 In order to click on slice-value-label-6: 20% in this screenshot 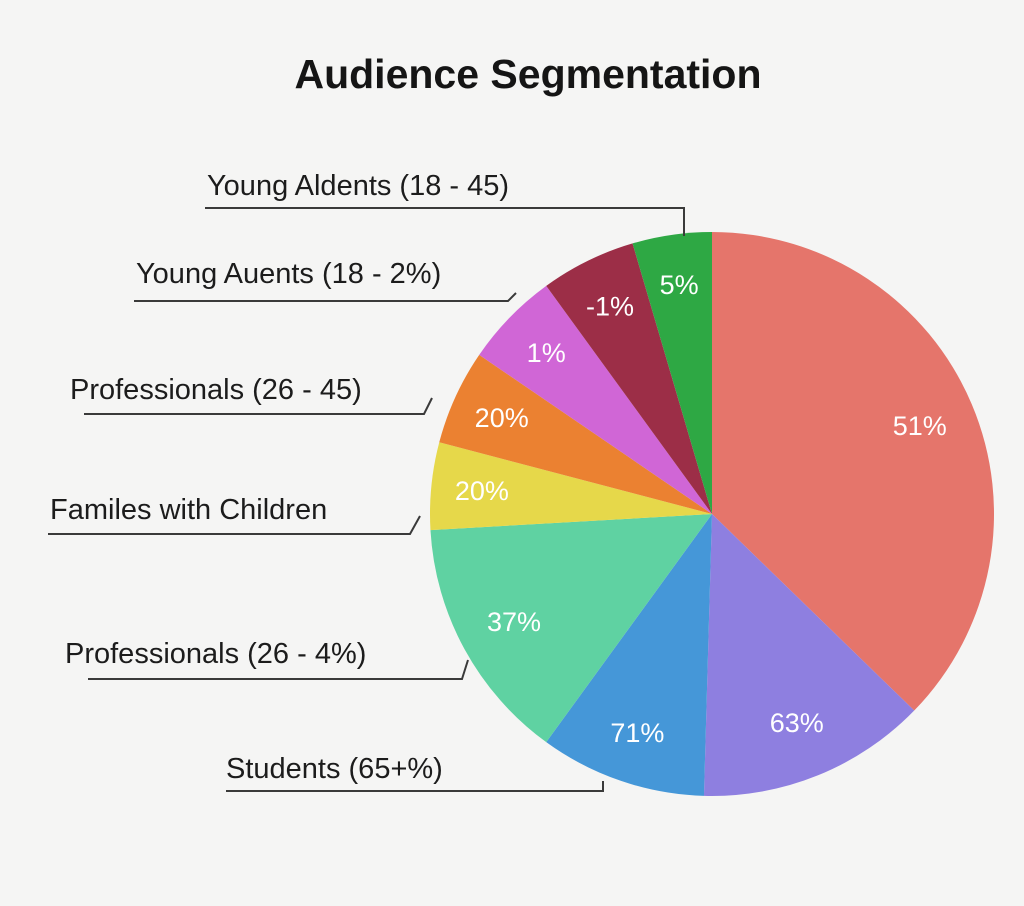, I will do `click(502, 418)`.